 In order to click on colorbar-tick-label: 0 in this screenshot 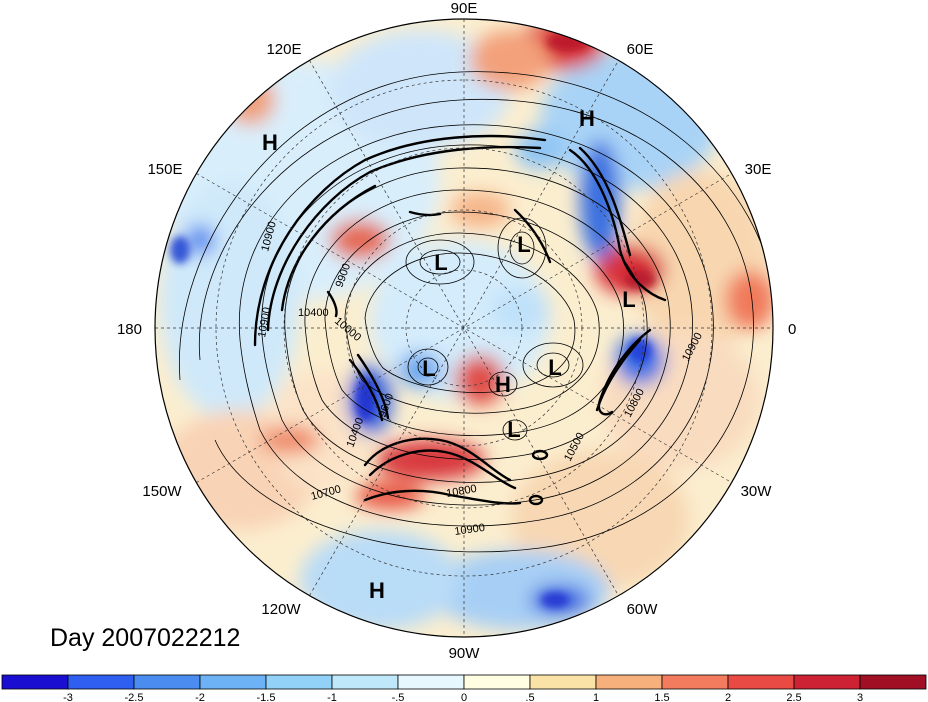, I will do `click(464, 697)`.